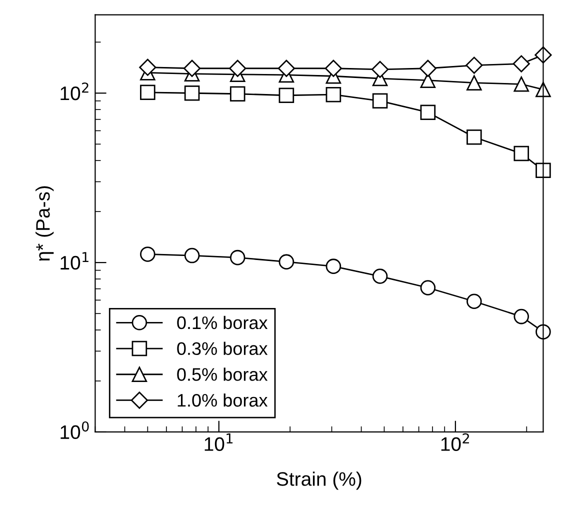 The width and height of the screenshot is (570, 510). I want to click on legend-label: 0.3% borax, so click(222, 349).